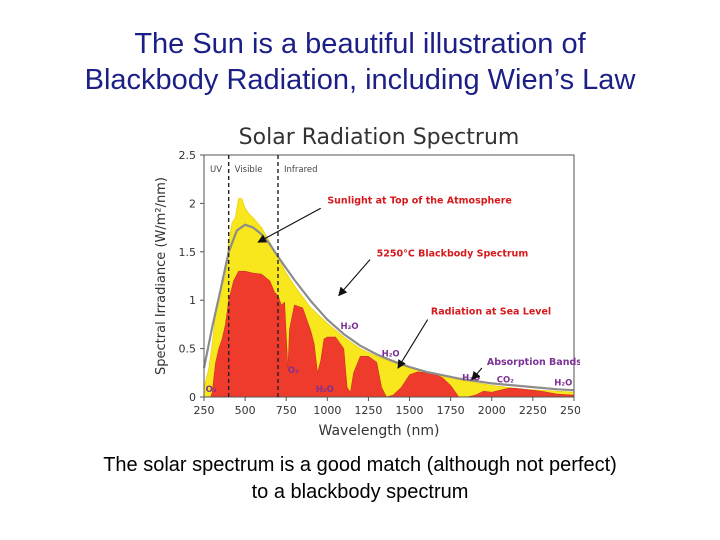  Describe the element at coordinates (245, 410) in the screenshot. I see `x-tick-label: 500` at that location.